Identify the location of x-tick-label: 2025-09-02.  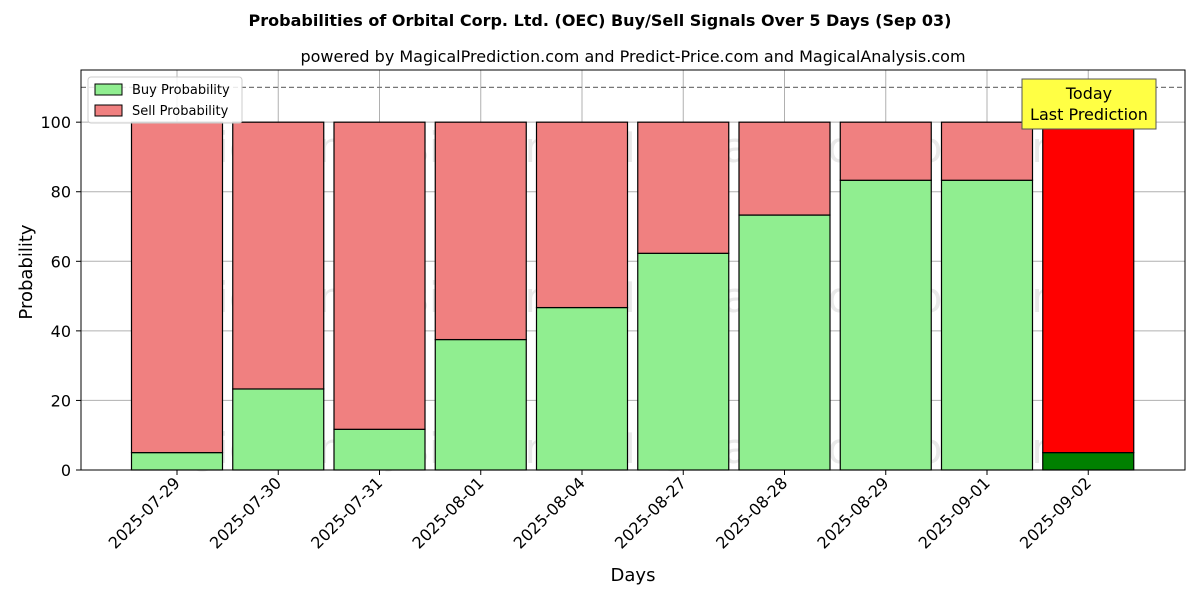
(1055, 512).